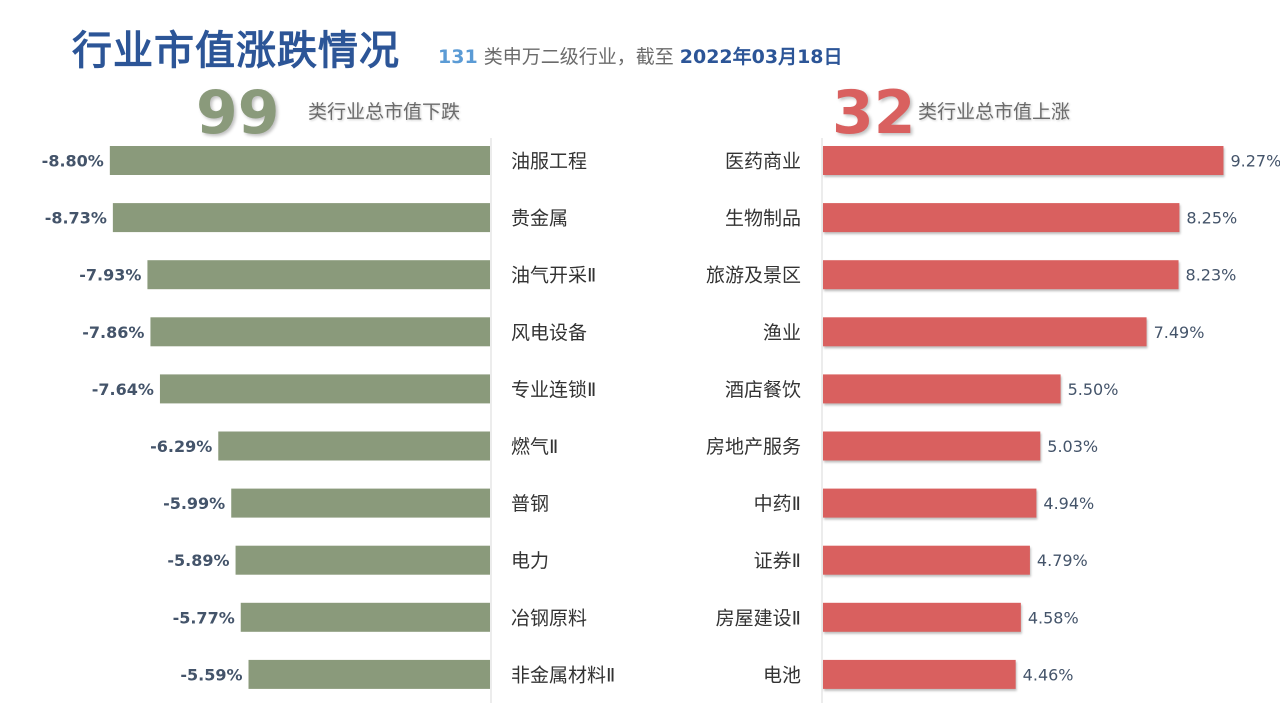 This screenshot has width=1280, height=720. Describe the element at coordinates (1072, 446) in the screenshot. I see `up-value-label: 5.03%` at that location.